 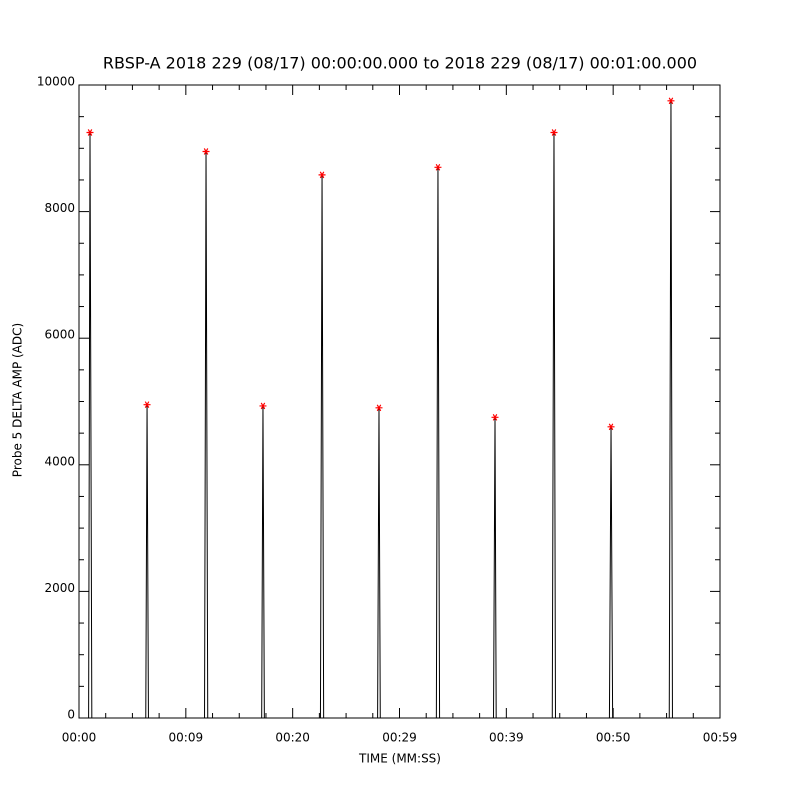 I want to click on x-tick-label: 00:20, so click(x=292, y=738).